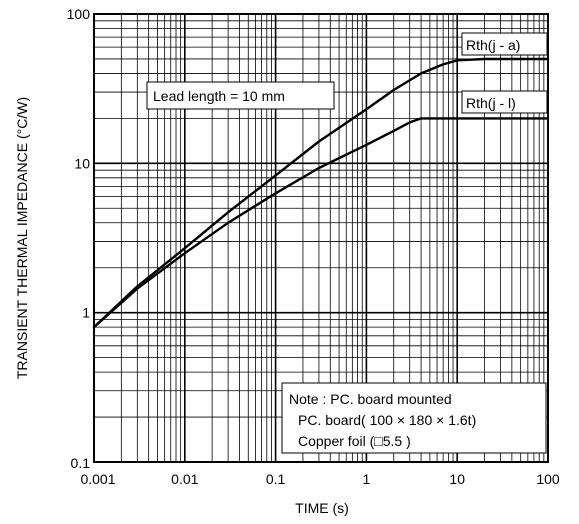  Describe the element at coordinates (370, 399) in the screenshot. I see `note-line-1: Note : PC. board mounted` at that location.